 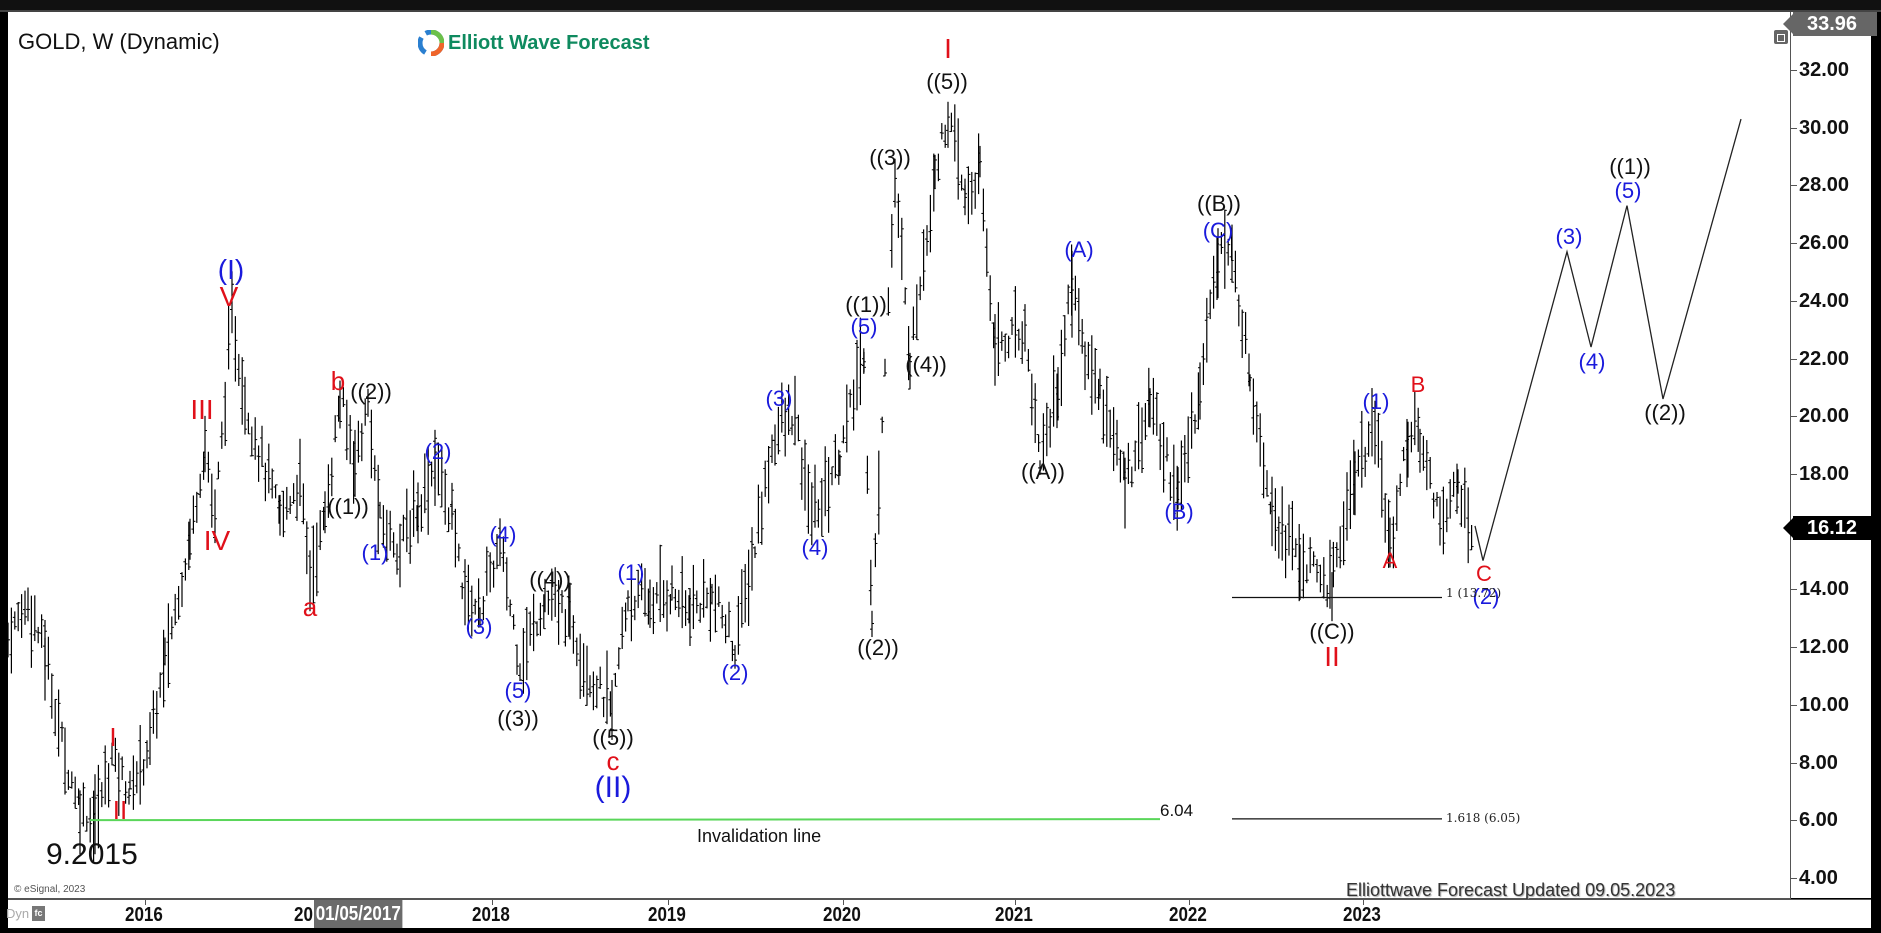 I want to click on wave-label: II, so click(x=120, y=810).